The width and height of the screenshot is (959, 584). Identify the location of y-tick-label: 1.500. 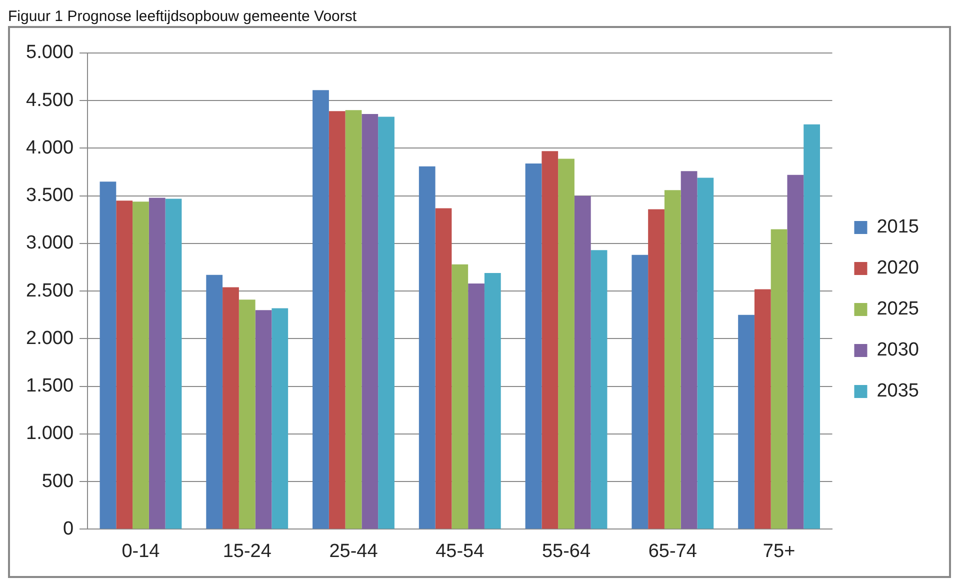
(50, 386).